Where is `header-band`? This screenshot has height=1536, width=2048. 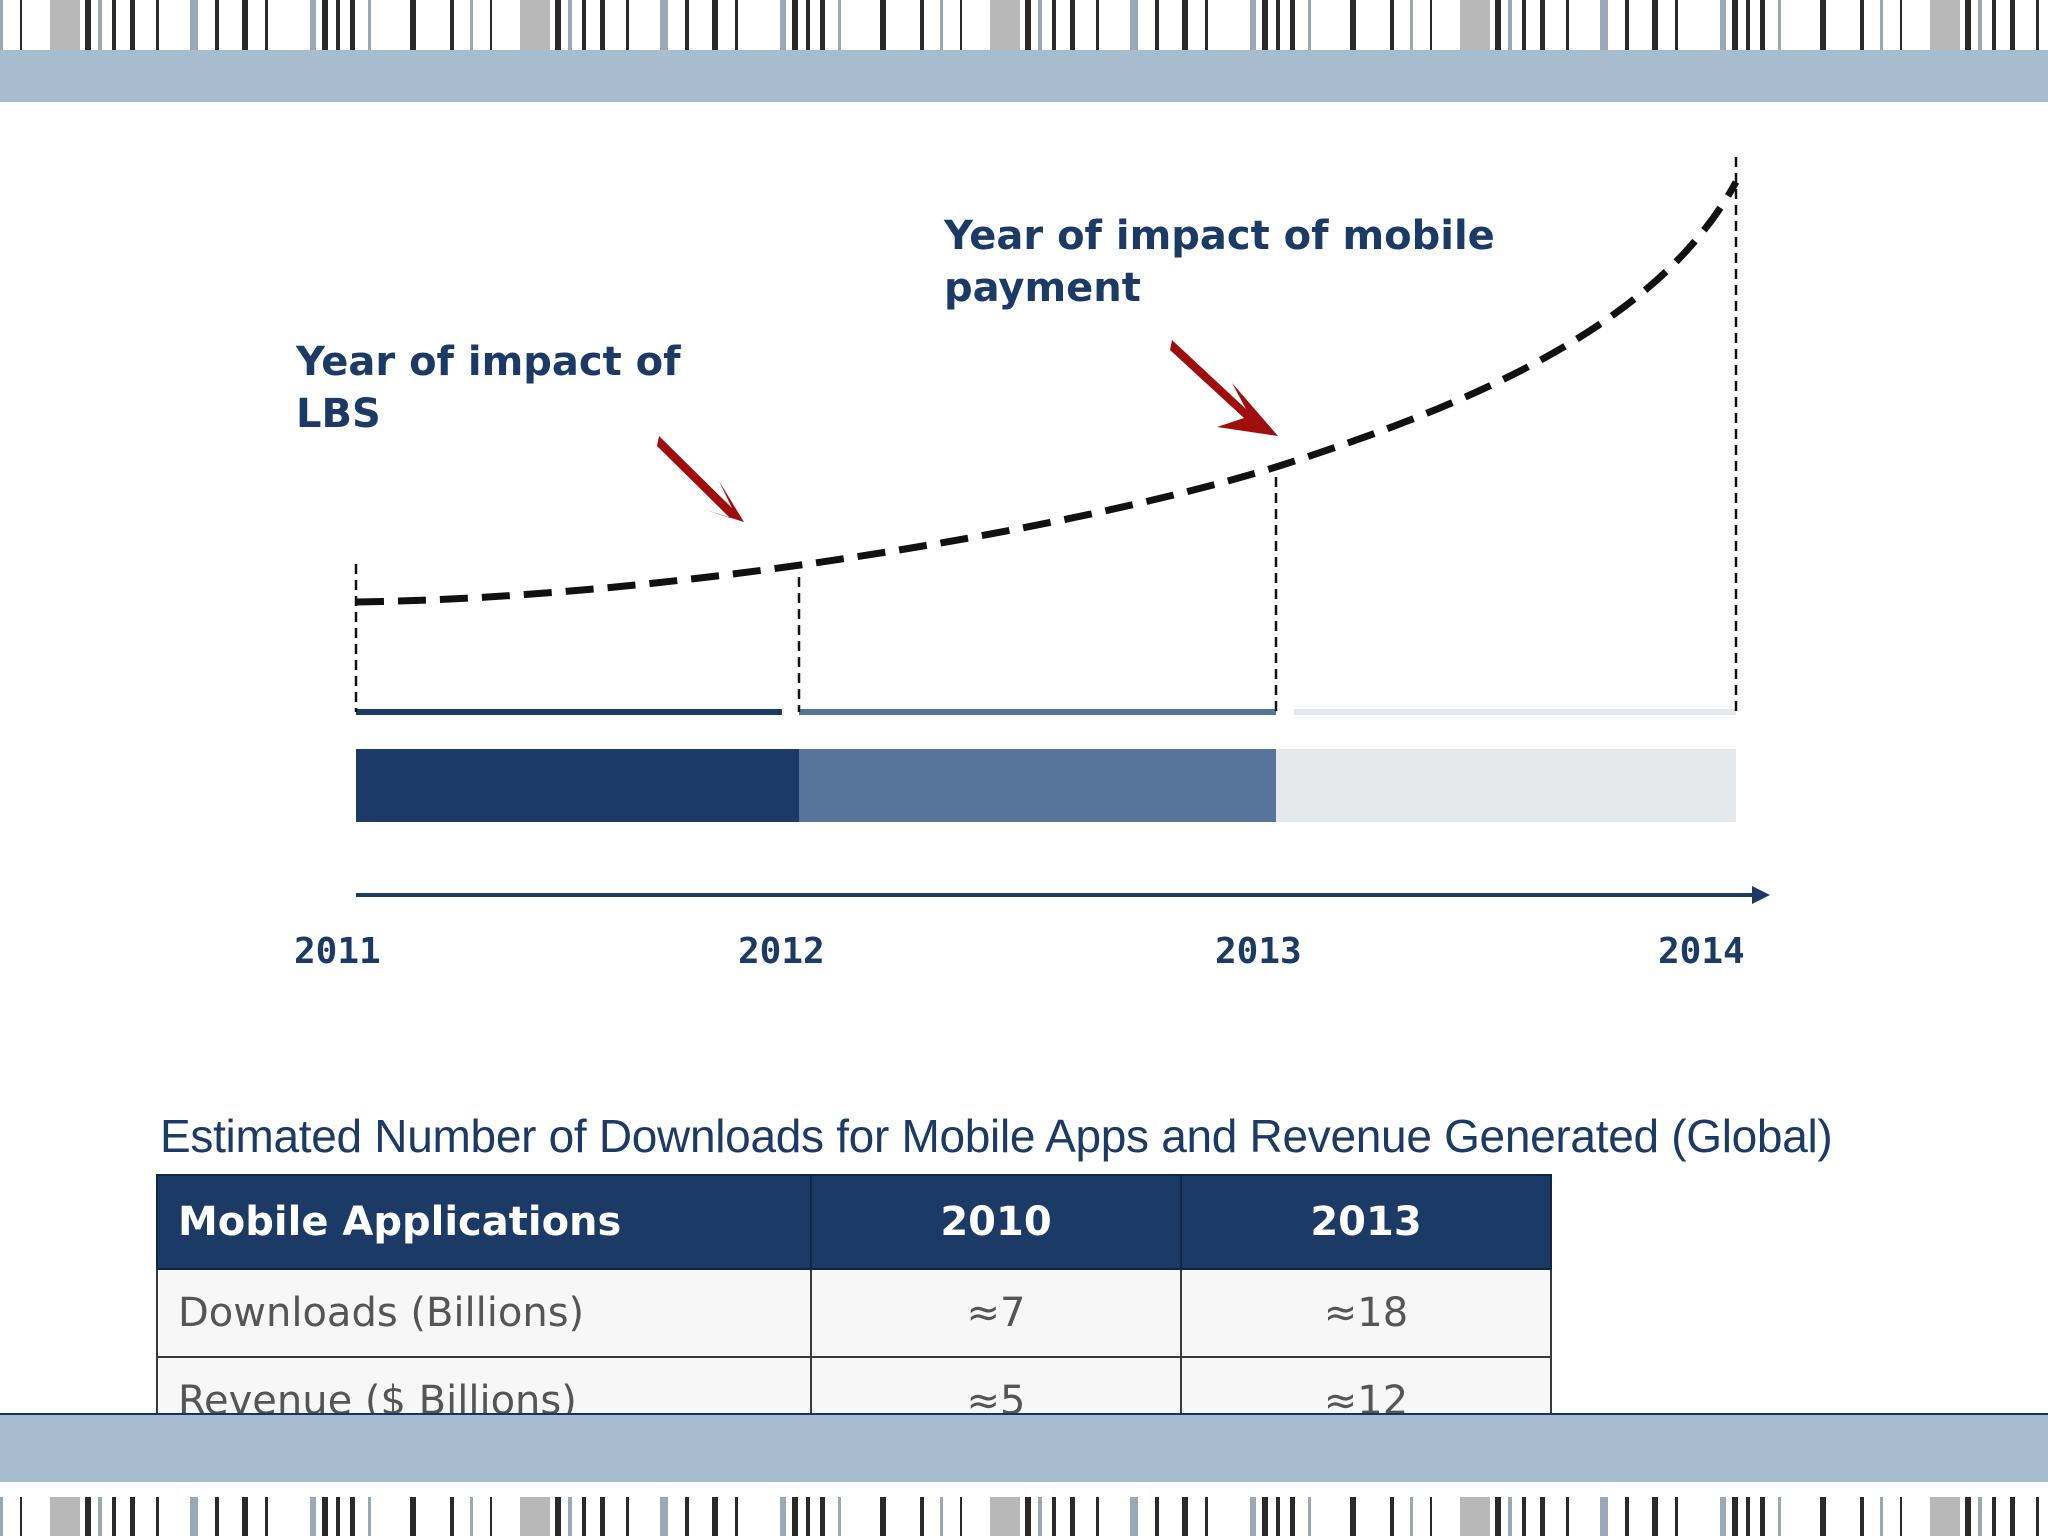
header-band is located at coordinates (1024, 76).